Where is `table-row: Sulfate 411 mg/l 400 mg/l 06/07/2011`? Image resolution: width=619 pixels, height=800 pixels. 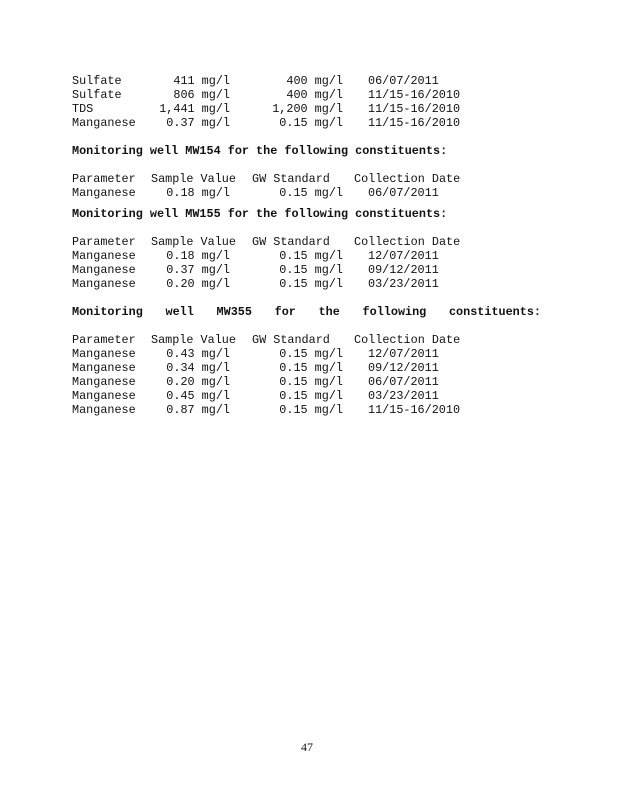
table-row: Sulfate 411 mg/l 400 mg/l 06/07/2011 is located at coordinates (309, 81).